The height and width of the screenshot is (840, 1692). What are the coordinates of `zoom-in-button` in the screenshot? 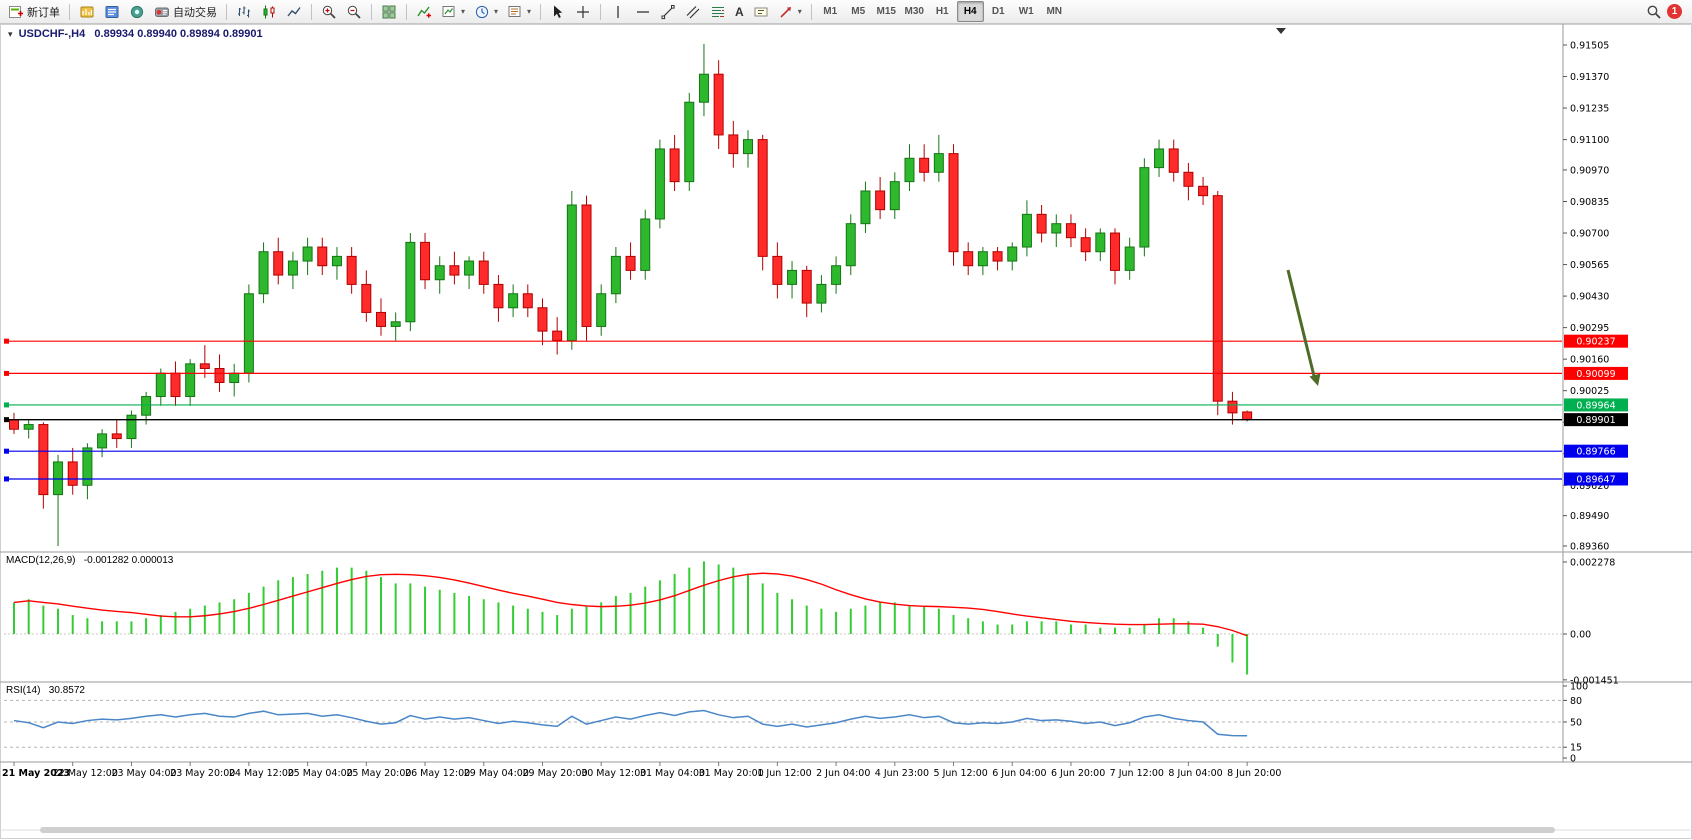 It's located at (329, 11).